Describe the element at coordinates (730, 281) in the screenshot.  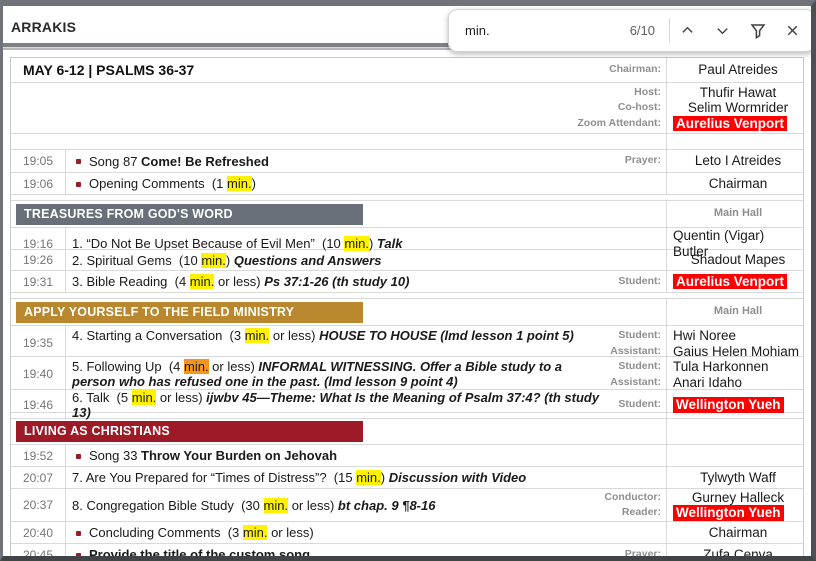
I see `assignee-name: Aurelius Venport` at that location.